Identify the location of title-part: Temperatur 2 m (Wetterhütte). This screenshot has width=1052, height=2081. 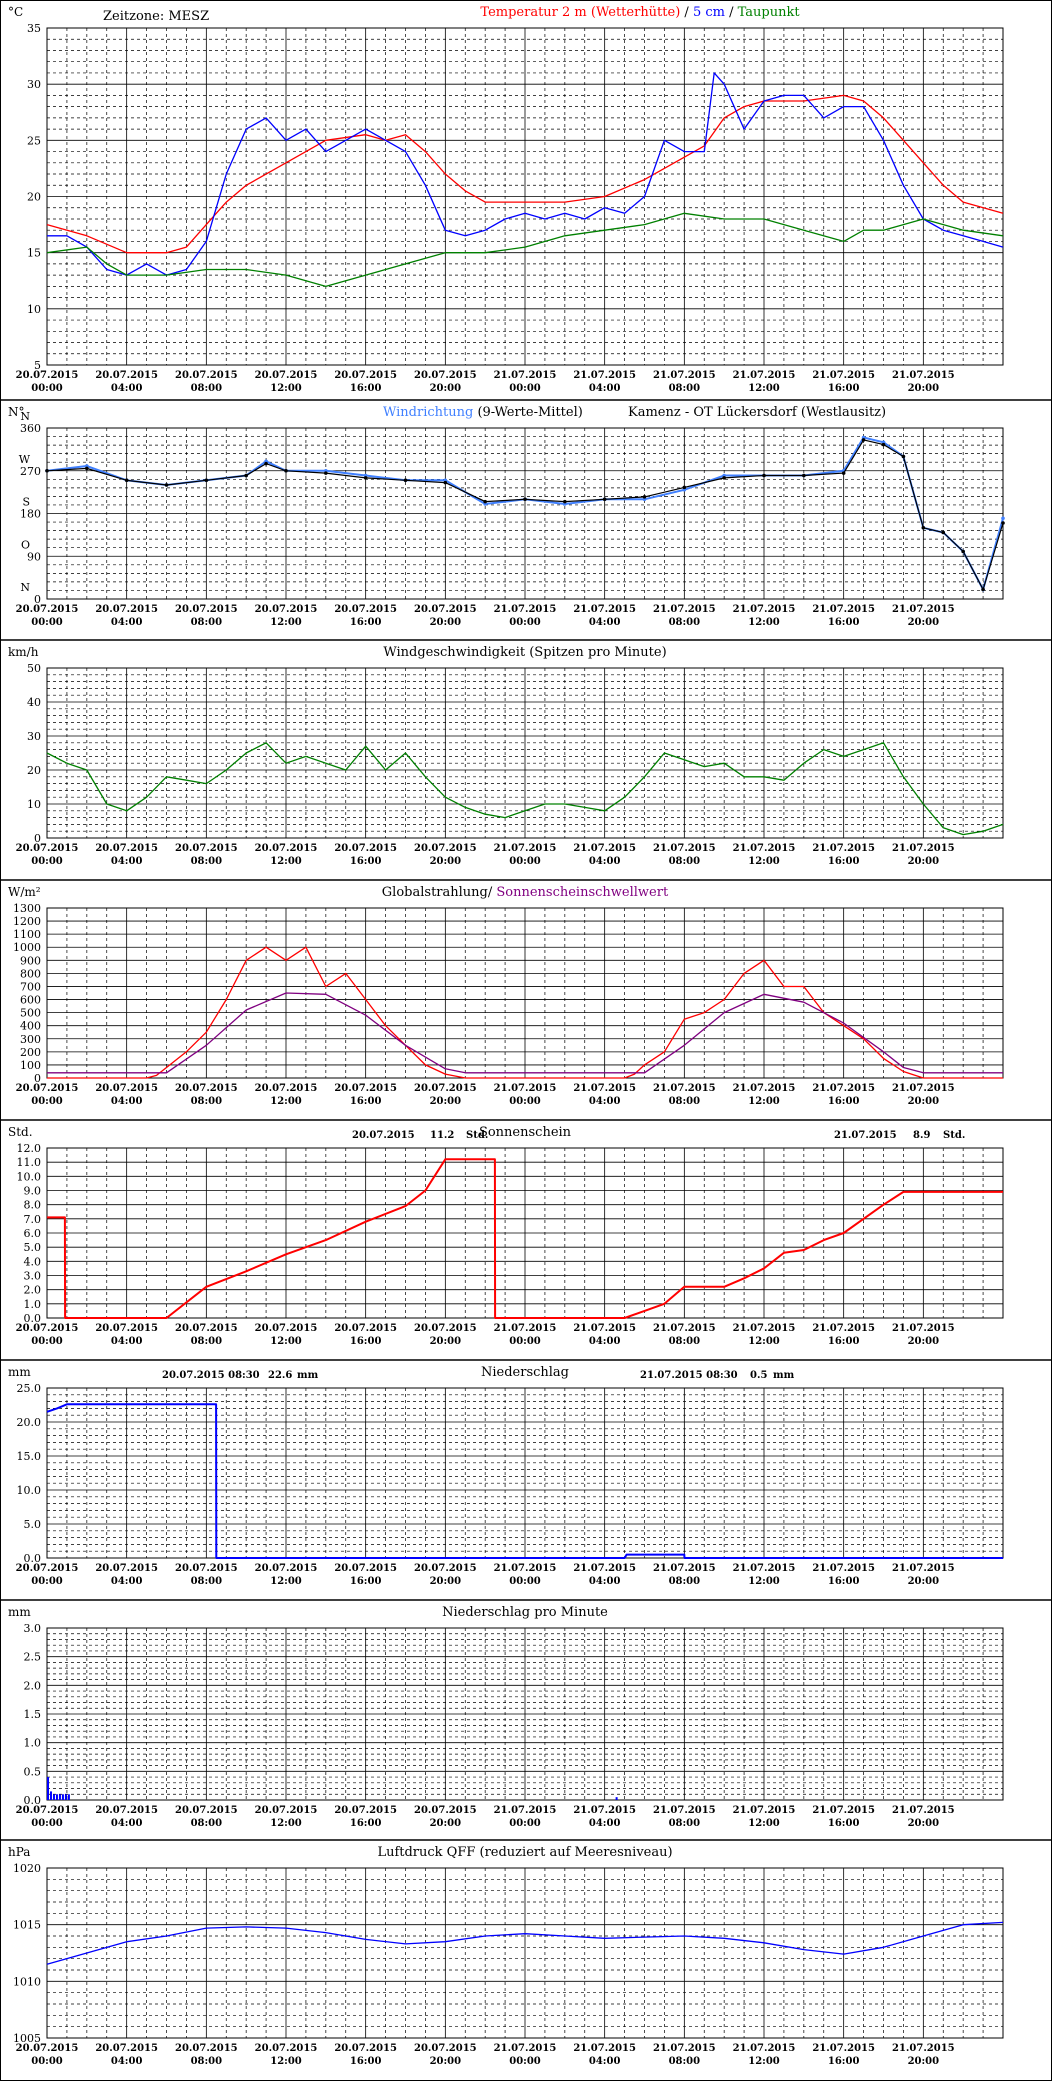
(580, 12).